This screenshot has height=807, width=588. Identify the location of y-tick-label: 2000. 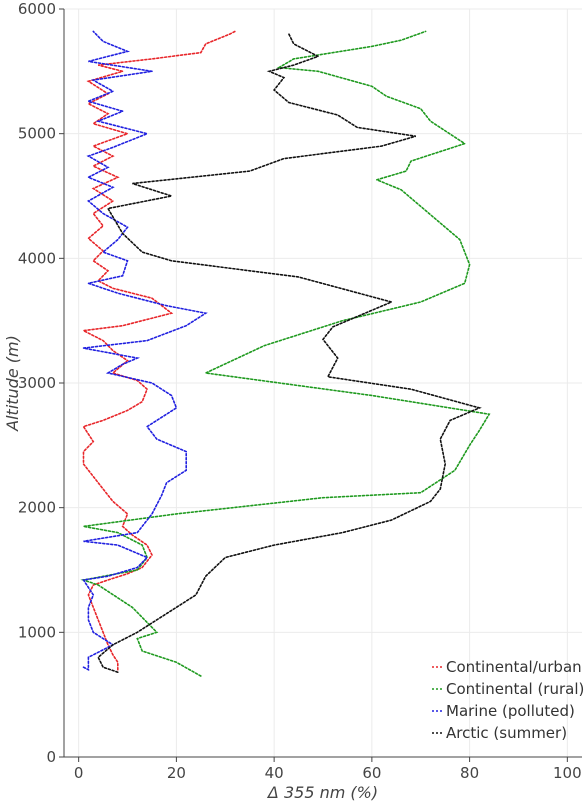
(37, 508).